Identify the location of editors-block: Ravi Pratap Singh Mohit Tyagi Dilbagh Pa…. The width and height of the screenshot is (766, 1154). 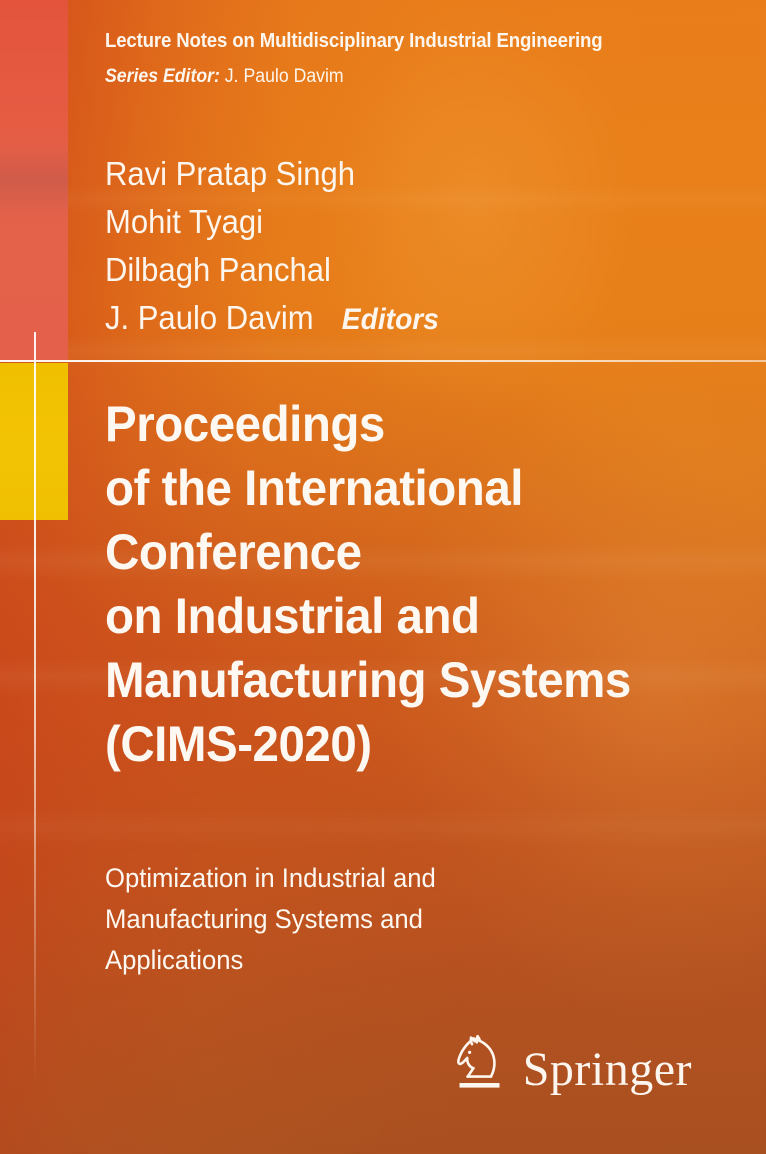
(282, 247).